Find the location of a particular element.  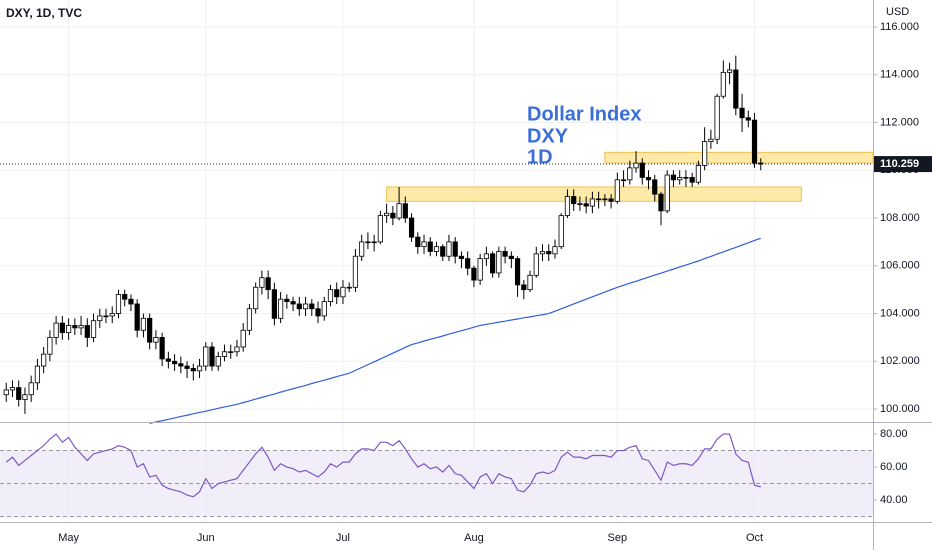

y-tick-label: 102.000 is located at coordinates (900, 361).